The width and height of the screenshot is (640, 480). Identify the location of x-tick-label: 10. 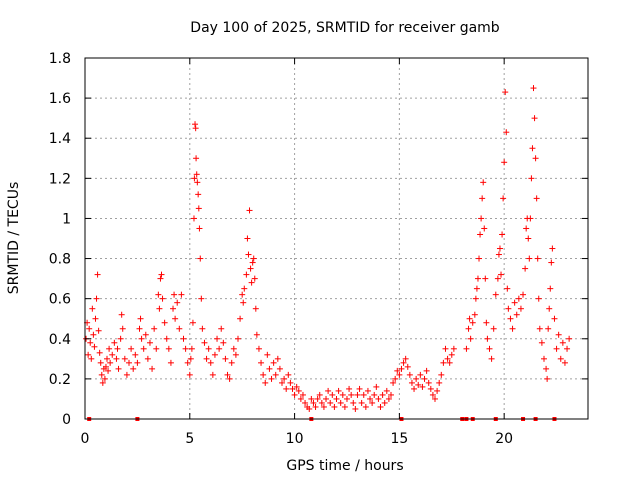
(295, 439).